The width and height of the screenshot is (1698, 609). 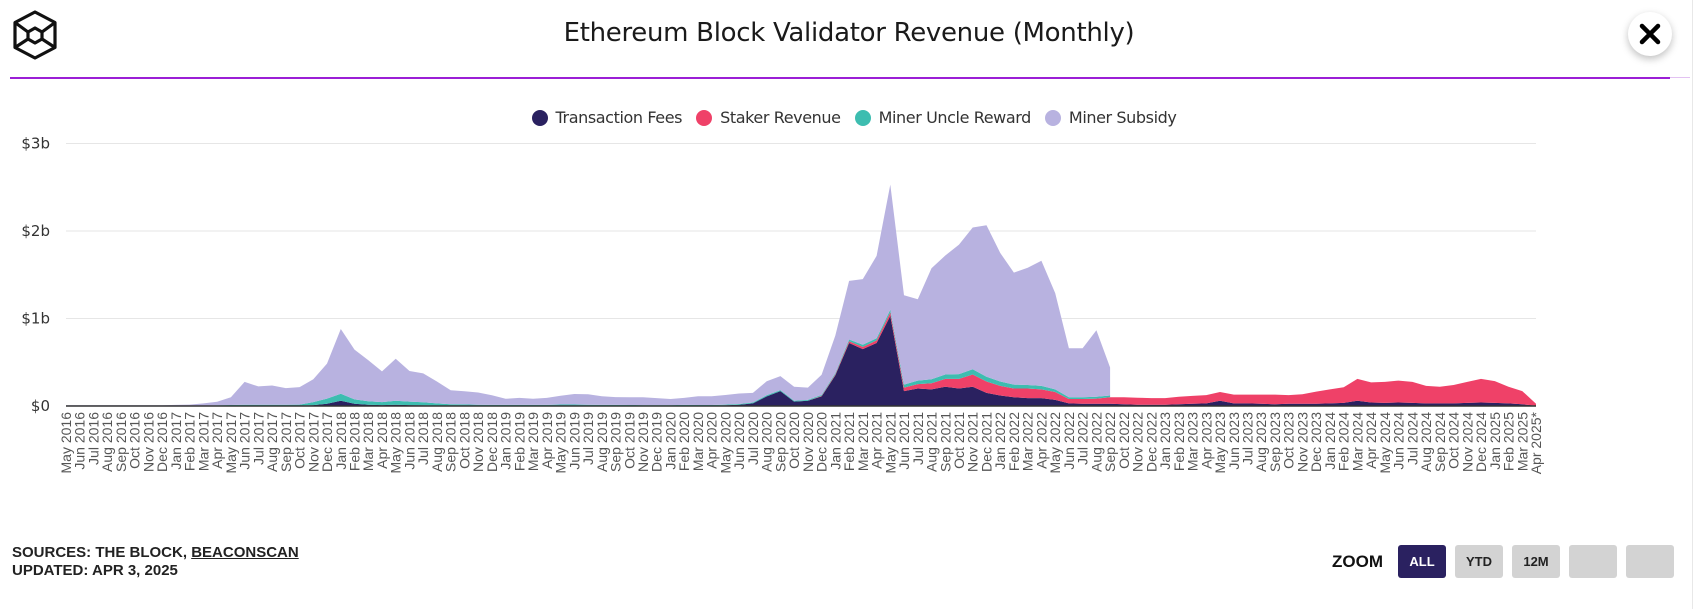 I want to click on x-tick-label: Aug 2018, so click(x=437, y=442).